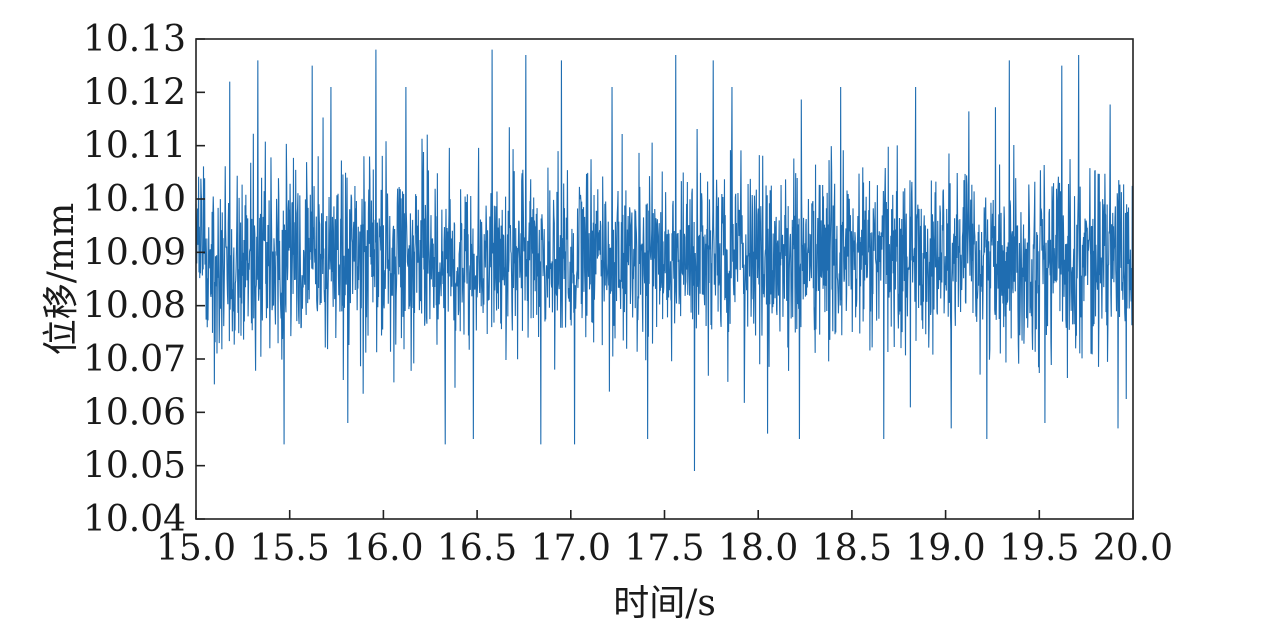  I want to click on y-tick-label: 10.09, so click(134, 252).